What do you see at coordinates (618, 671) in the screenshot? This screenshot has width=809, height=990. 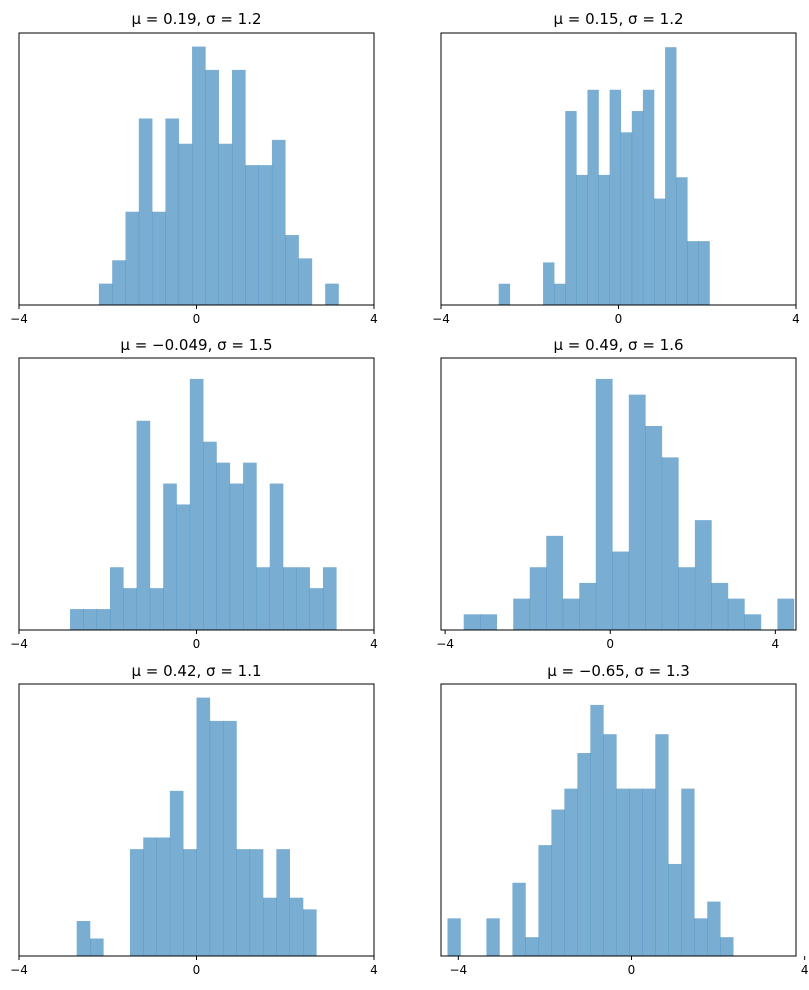 I see `histogram-title: μ = −0.65, σ = 1.3` at bounding box center [618, 671].